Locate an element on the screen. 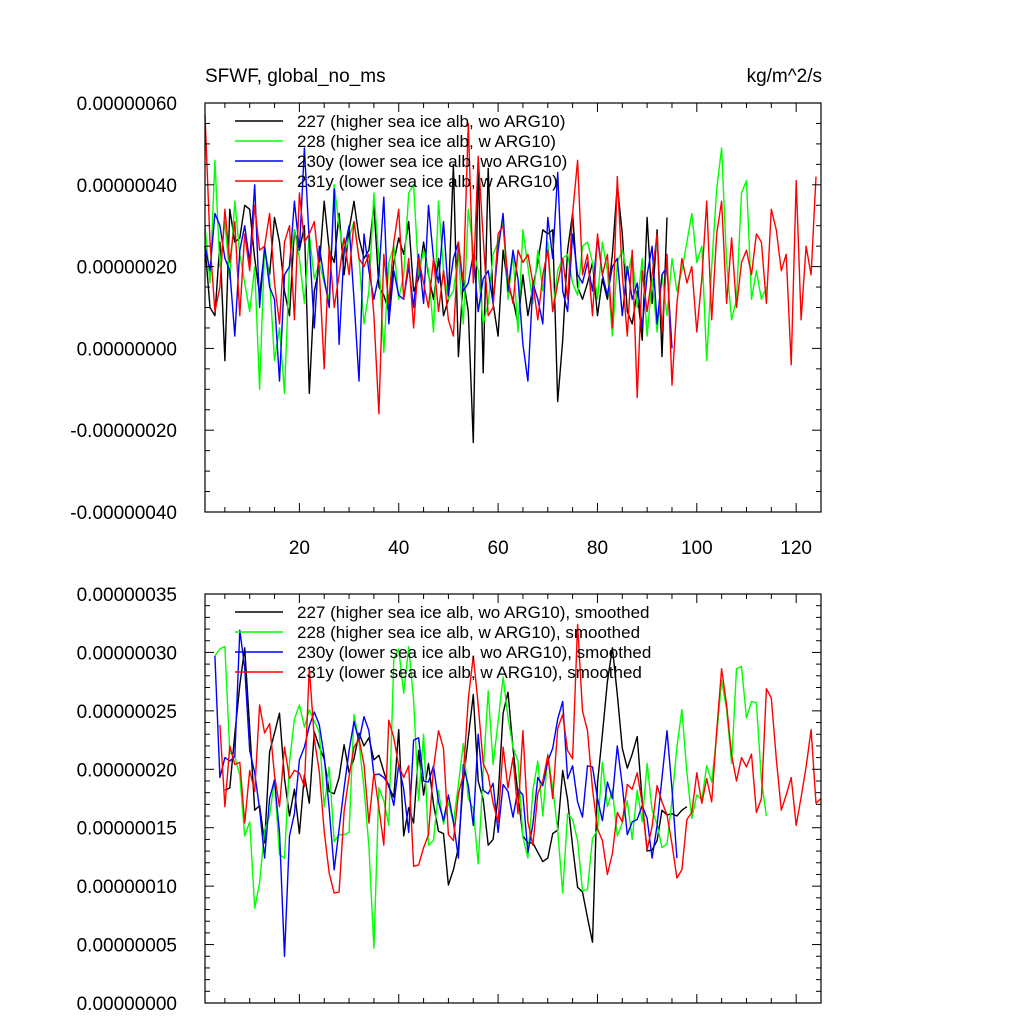 This screenshot has width=1024, height=1024. top-y-tick-label: 0.00000040 is located at coordinates (127, 186).